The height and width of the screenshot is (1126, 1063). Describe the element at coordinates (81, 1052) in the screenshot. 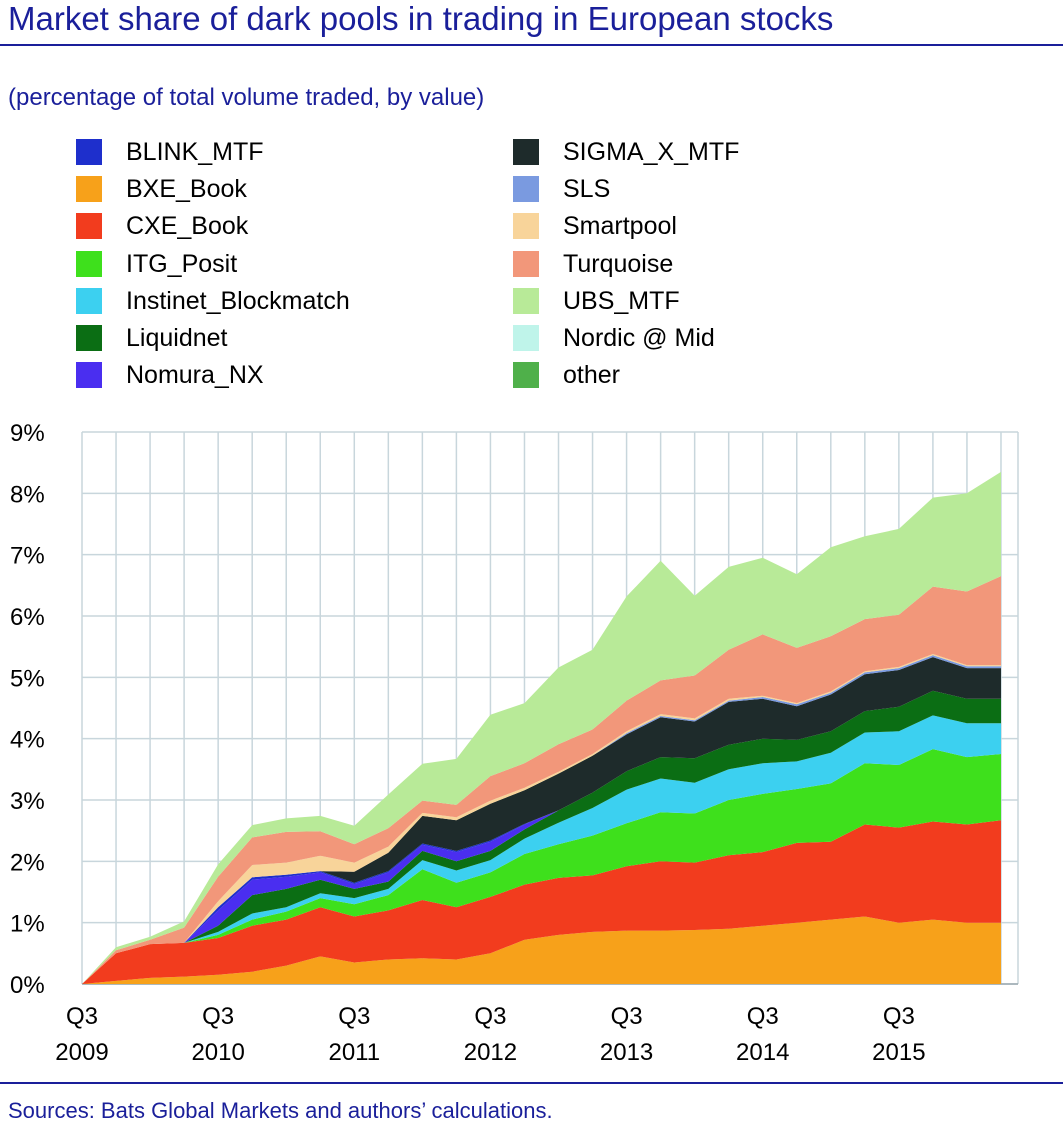

I see `x-tick-year: 2009` at that location.